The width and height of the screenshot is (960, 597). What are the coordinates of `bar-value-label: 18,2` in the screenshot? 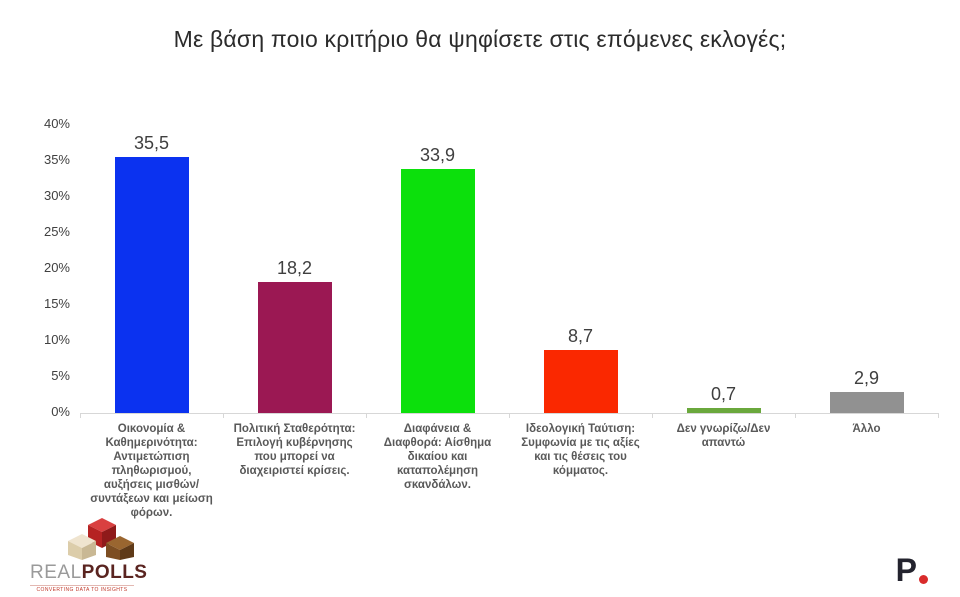 It's located at (294, 267).